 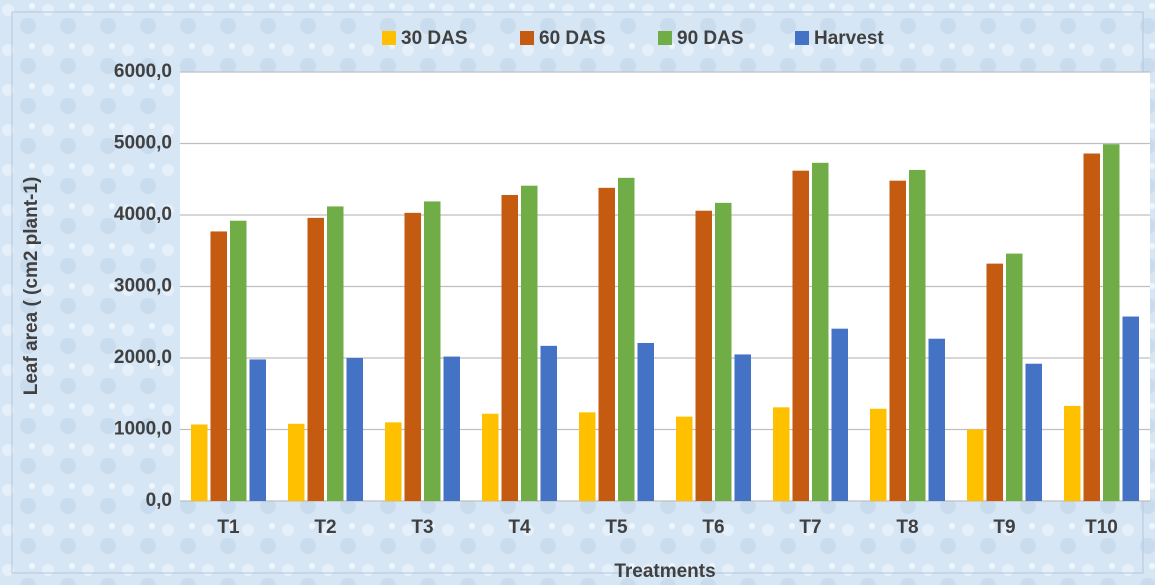 I want to click on x-tick-label: T5, so click(x=616, y=527).